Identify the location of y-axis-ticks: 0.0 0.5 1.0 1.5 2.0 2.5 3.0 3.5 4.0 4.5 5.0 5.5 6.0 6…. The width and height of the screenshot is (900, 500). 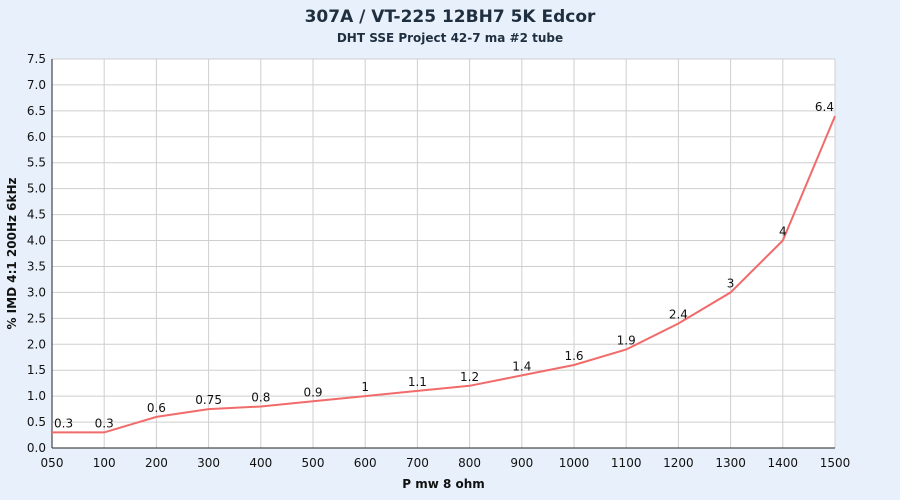
(36, 253).